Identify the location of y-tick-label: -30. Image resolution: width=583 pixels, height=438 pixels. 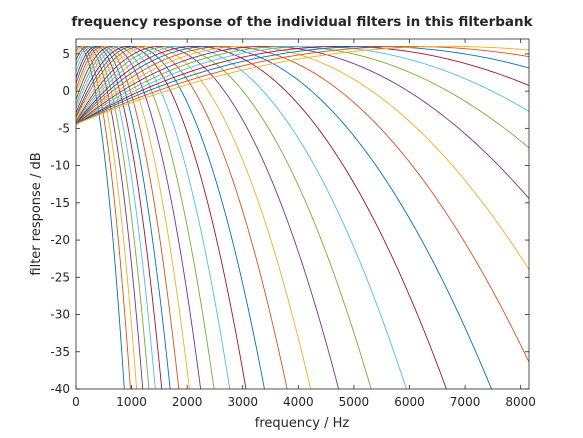
(60, 315).